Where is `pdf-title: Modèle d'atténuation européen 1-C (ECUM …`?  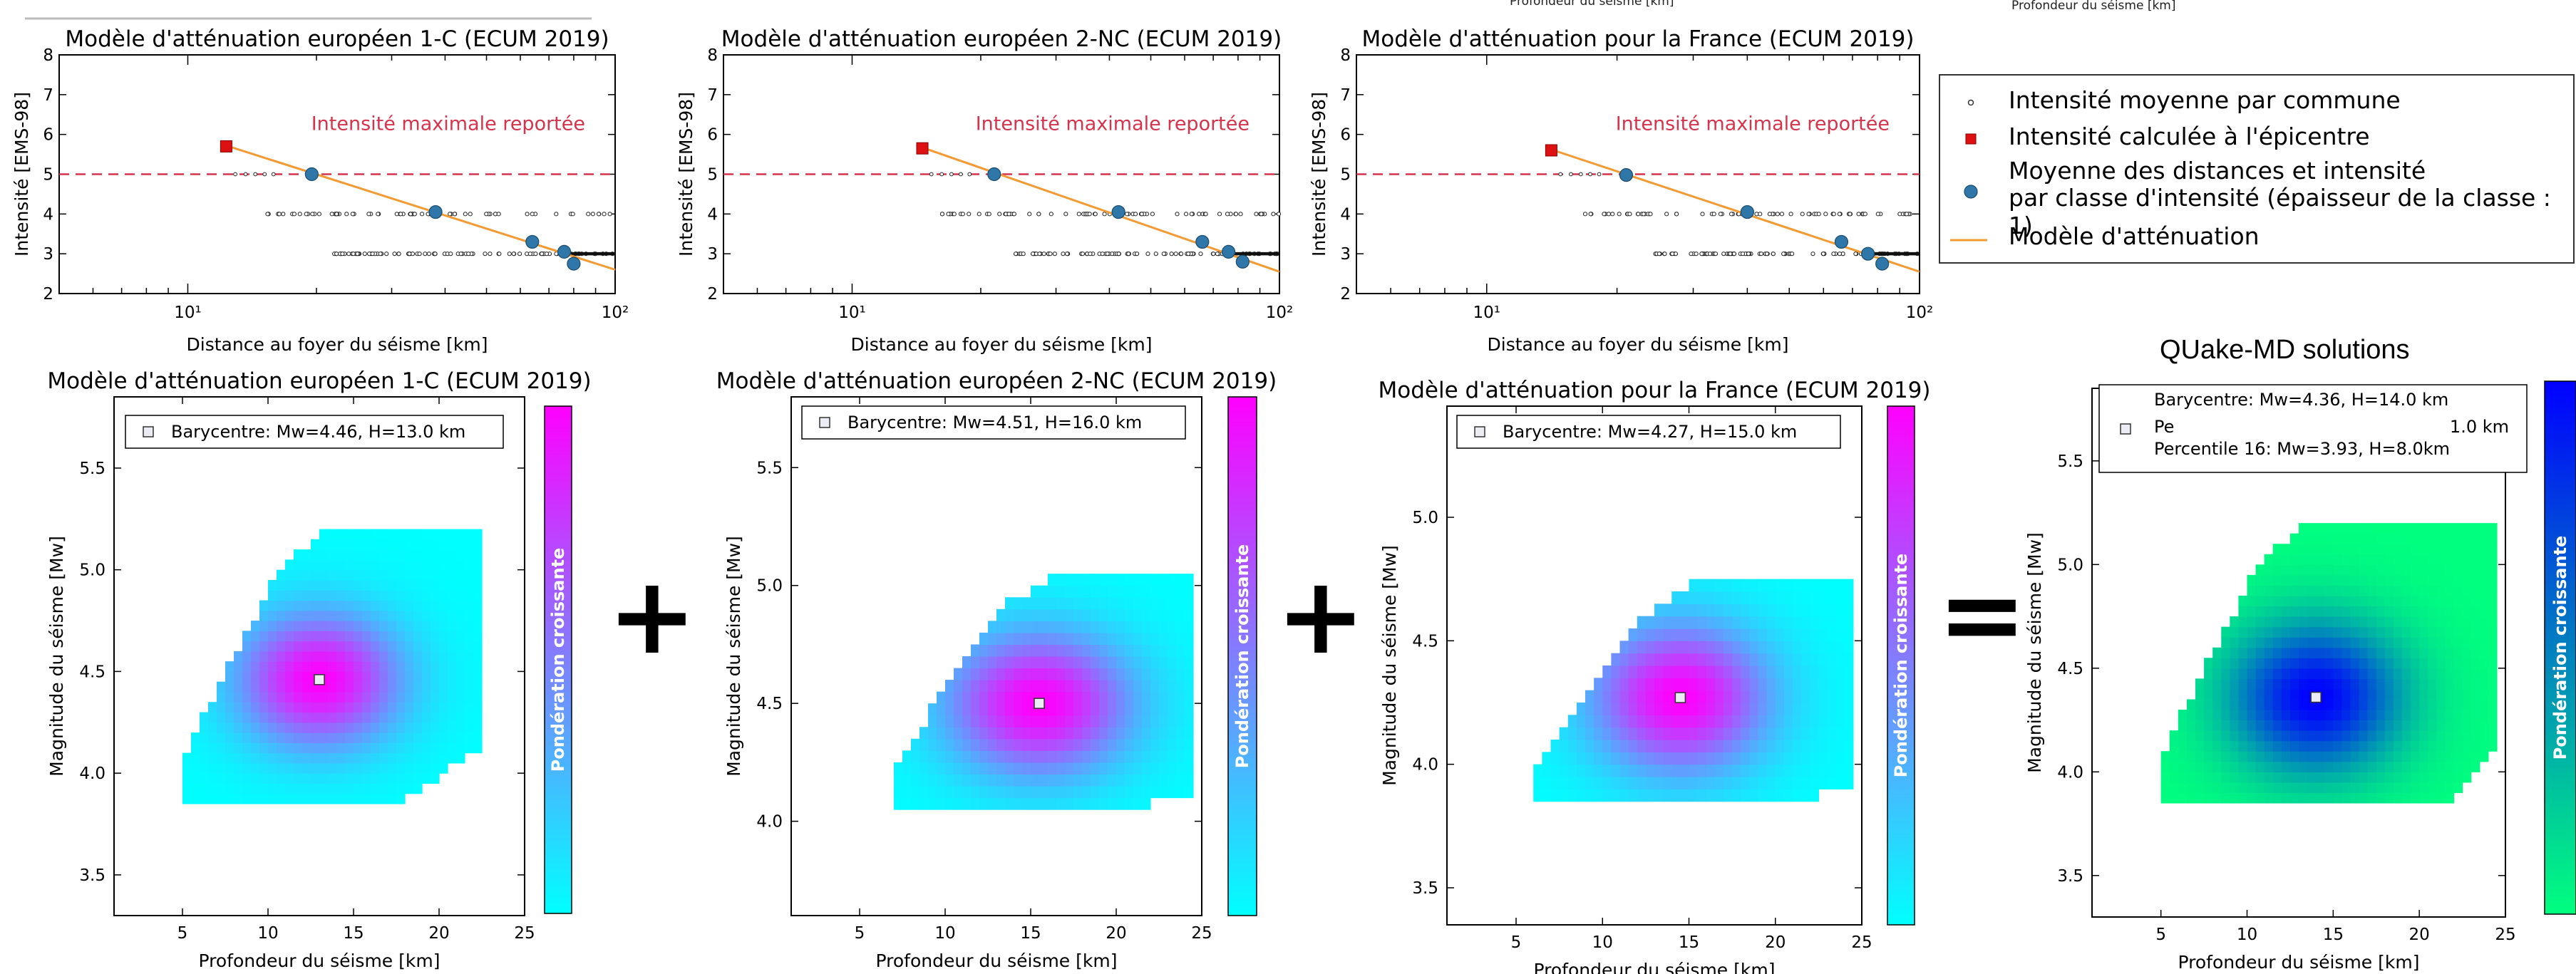
pdf-title: Modèle d'atténuation européen 1-C (ECUM … is located at coordinates (319, 381).